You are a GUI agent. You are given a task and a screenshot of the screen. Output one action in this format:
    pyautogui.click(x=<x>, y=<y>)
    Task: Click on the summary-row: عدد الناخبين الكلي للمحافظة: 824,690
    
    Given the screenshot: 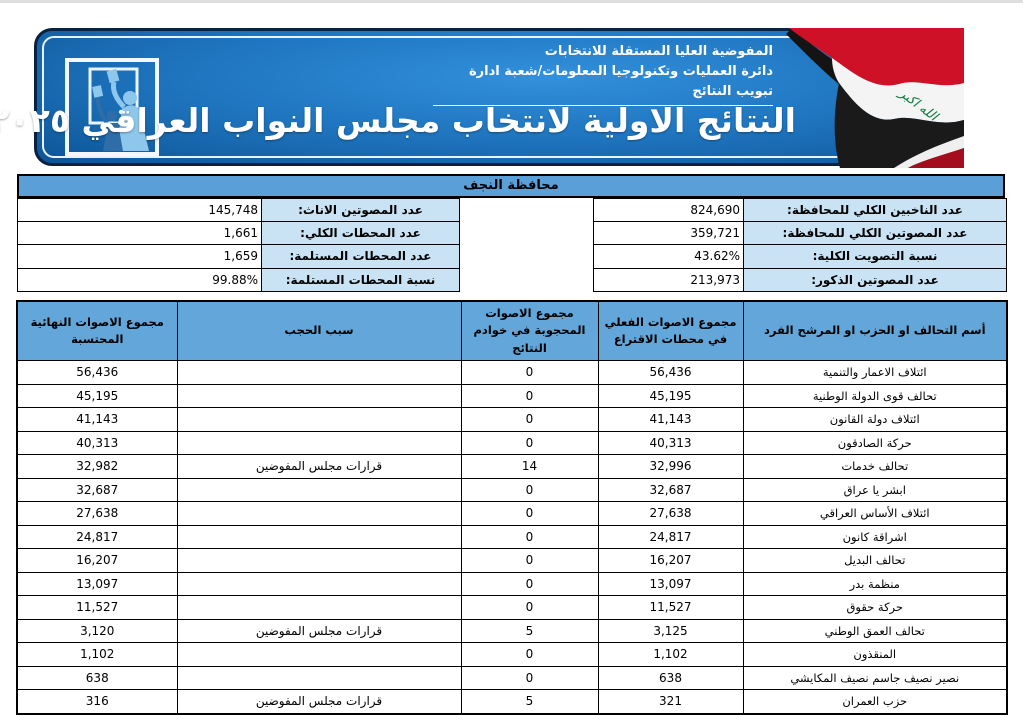 What is the action you would take?
    pyautogui.click(x=801, y=210)
    